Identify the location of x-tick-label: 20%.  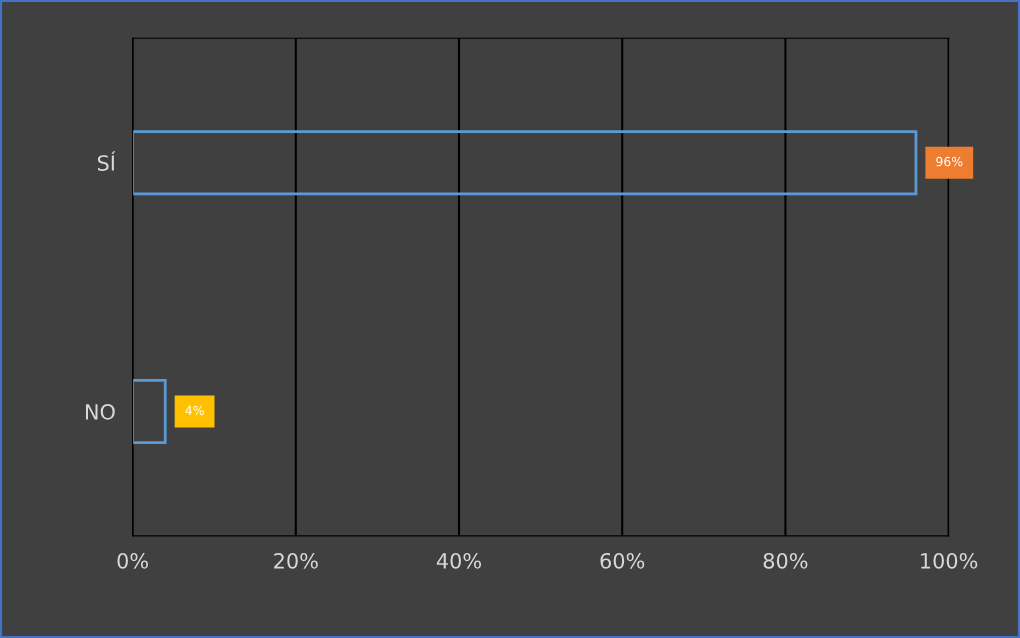
(296, 560).